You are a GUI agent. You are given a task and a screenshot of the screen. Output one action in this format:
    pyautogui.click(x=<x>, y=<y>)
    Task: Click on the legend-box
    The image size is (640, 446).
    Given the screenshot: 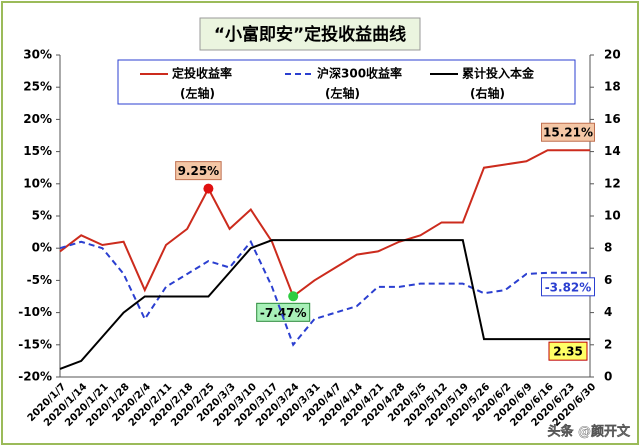 What is the action you would take?
    pyautogui.click(x=346, y=82)
    